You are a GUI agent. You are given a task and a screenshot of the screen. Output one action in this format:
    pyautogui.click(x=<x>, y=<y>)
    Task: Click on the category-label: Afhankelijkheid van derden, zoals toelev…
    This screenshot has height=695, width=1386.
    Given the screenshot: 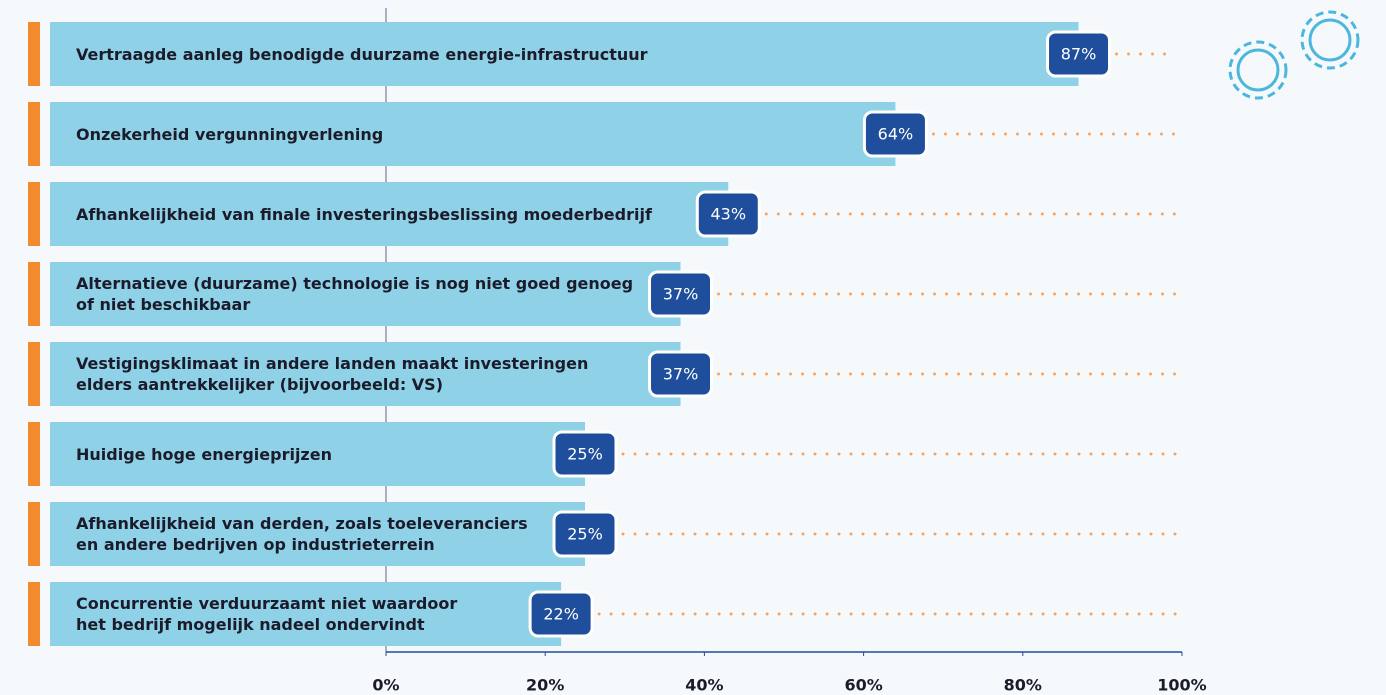 What is the action you would take?
    pyautogui.click(x=302, y=534)
    